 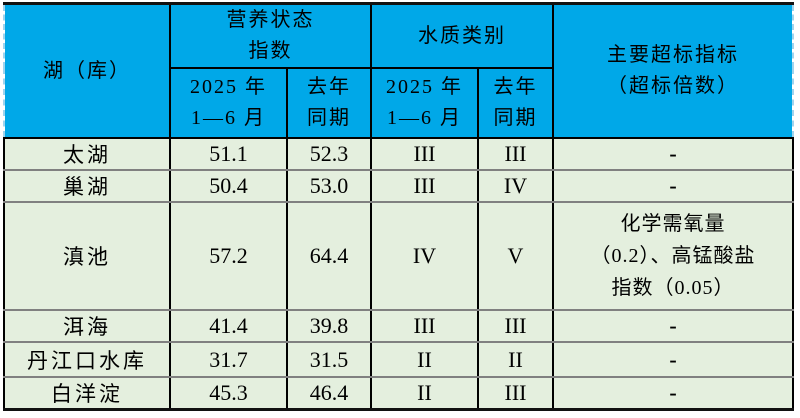 I want to click on lake-name: 丹江口水库, so click(x=87, y=359).